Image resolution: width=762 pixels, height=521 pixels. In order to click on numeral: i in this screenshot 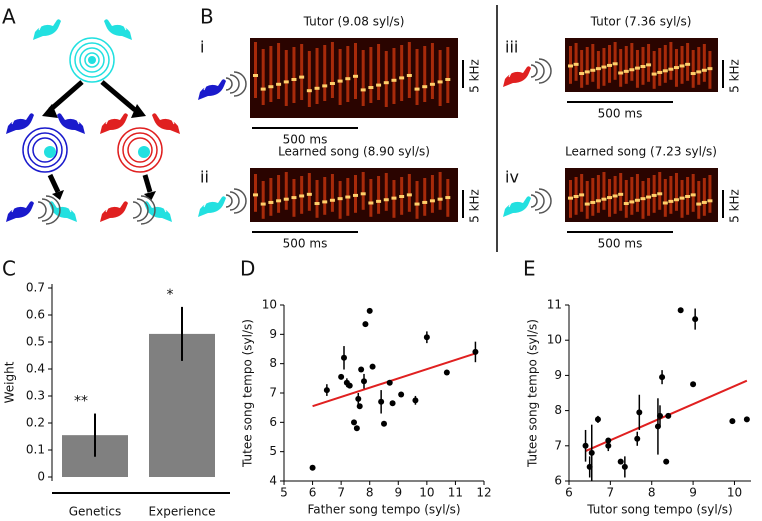, I will do `click(202, 47)`.